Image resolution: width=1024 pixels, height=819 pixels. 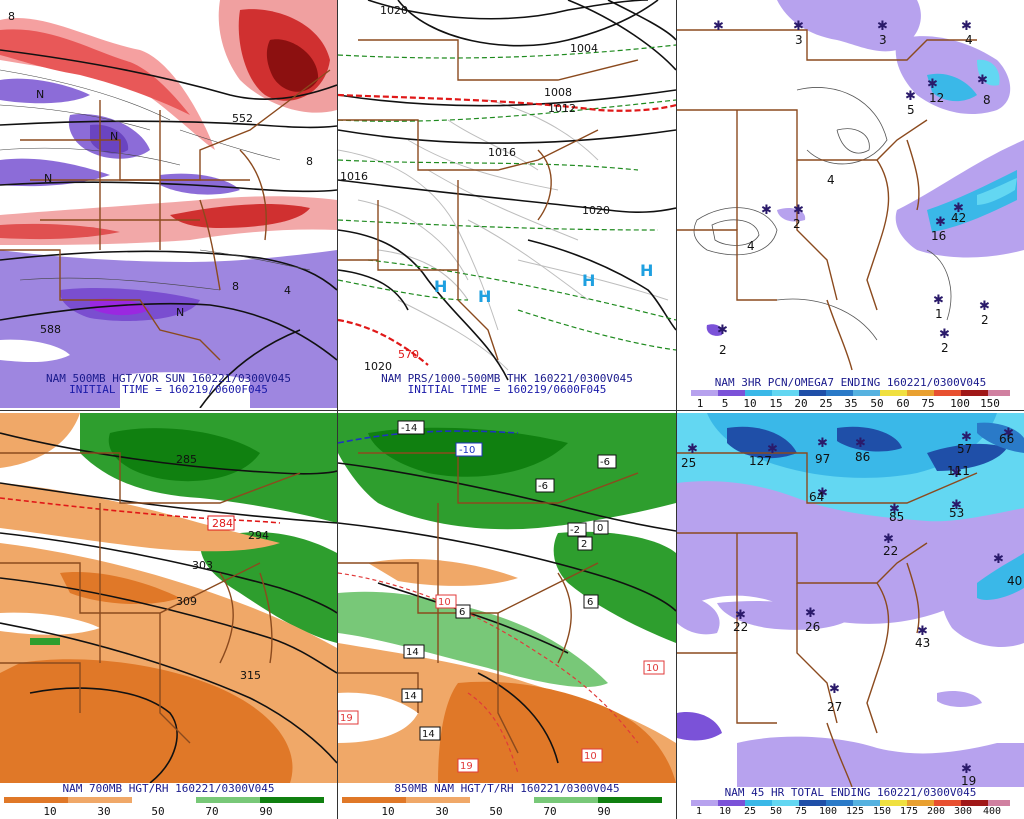 I want to click on precip-total-value: 53, so click(x=956, y=513).